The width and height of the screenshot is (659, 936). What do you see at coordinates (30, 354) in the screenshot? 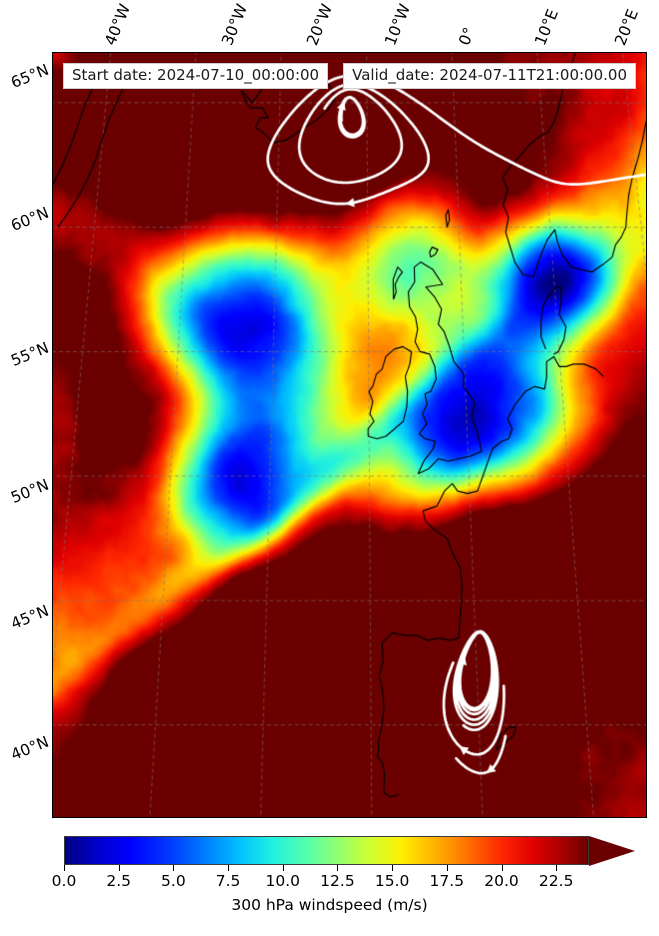
I see `lat-tick-label: 55°N` at bounding box center [30, 354].